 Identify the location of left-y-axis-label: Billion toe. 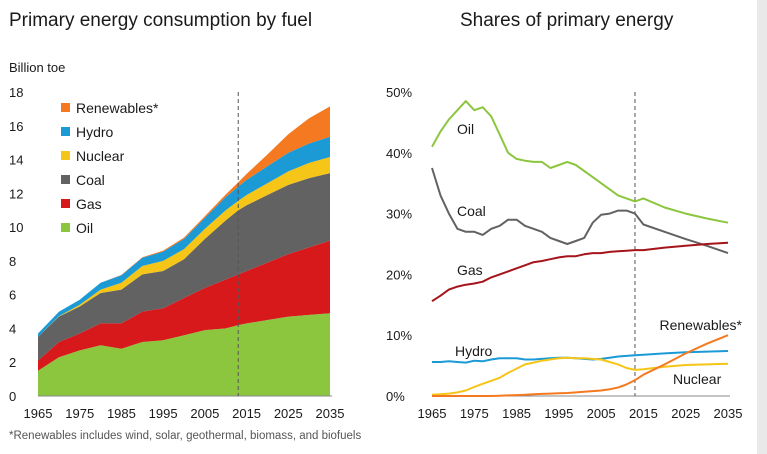
(37, 67).